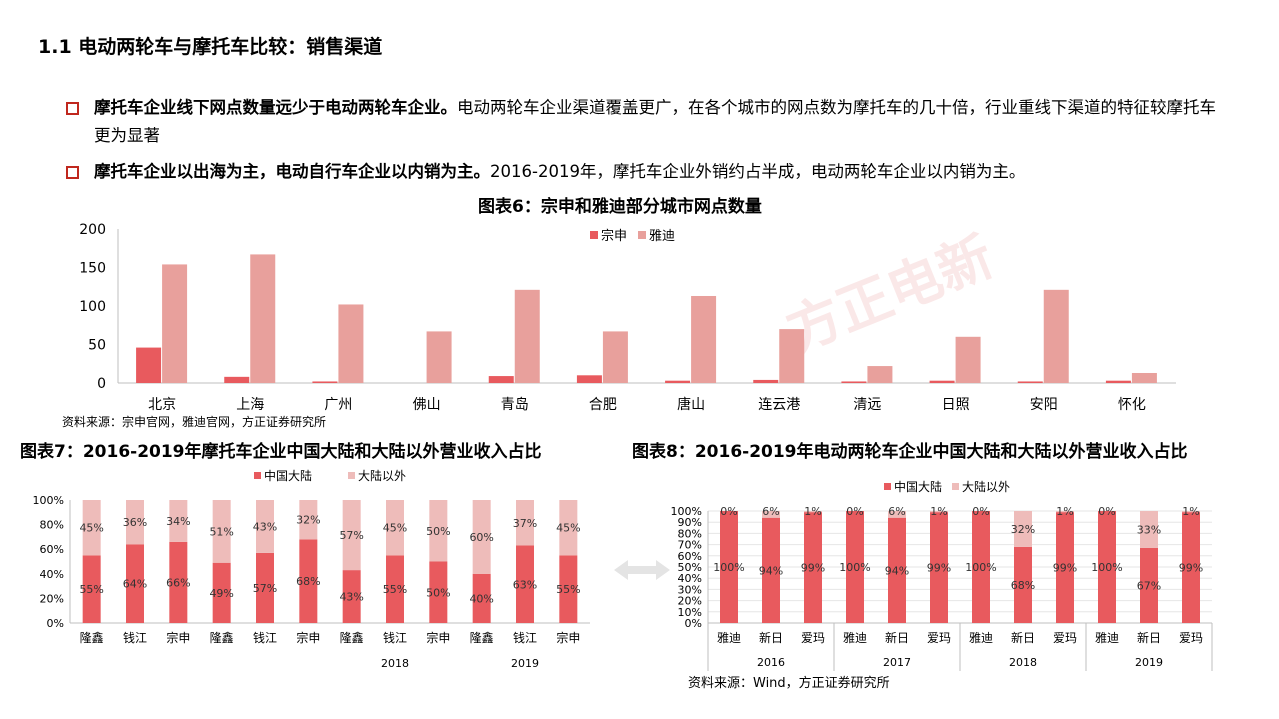 This screenshot has width=1279, height=719. I want to click on chart7-y-tick-label: 60%, so click(52, 549).